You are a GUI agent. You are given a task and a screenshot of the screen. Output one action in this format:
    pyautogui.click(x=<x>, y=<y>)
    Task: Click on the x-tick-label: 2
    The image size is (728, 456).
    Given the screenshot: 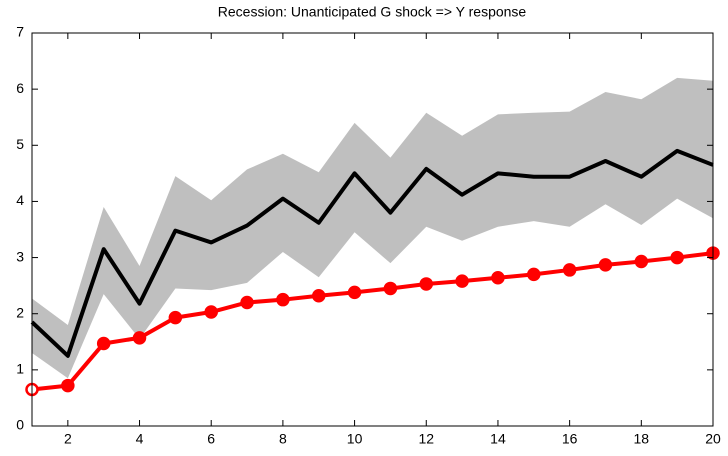 What is the action you would take?
    pyautogui.click(x=68, y=439)
    